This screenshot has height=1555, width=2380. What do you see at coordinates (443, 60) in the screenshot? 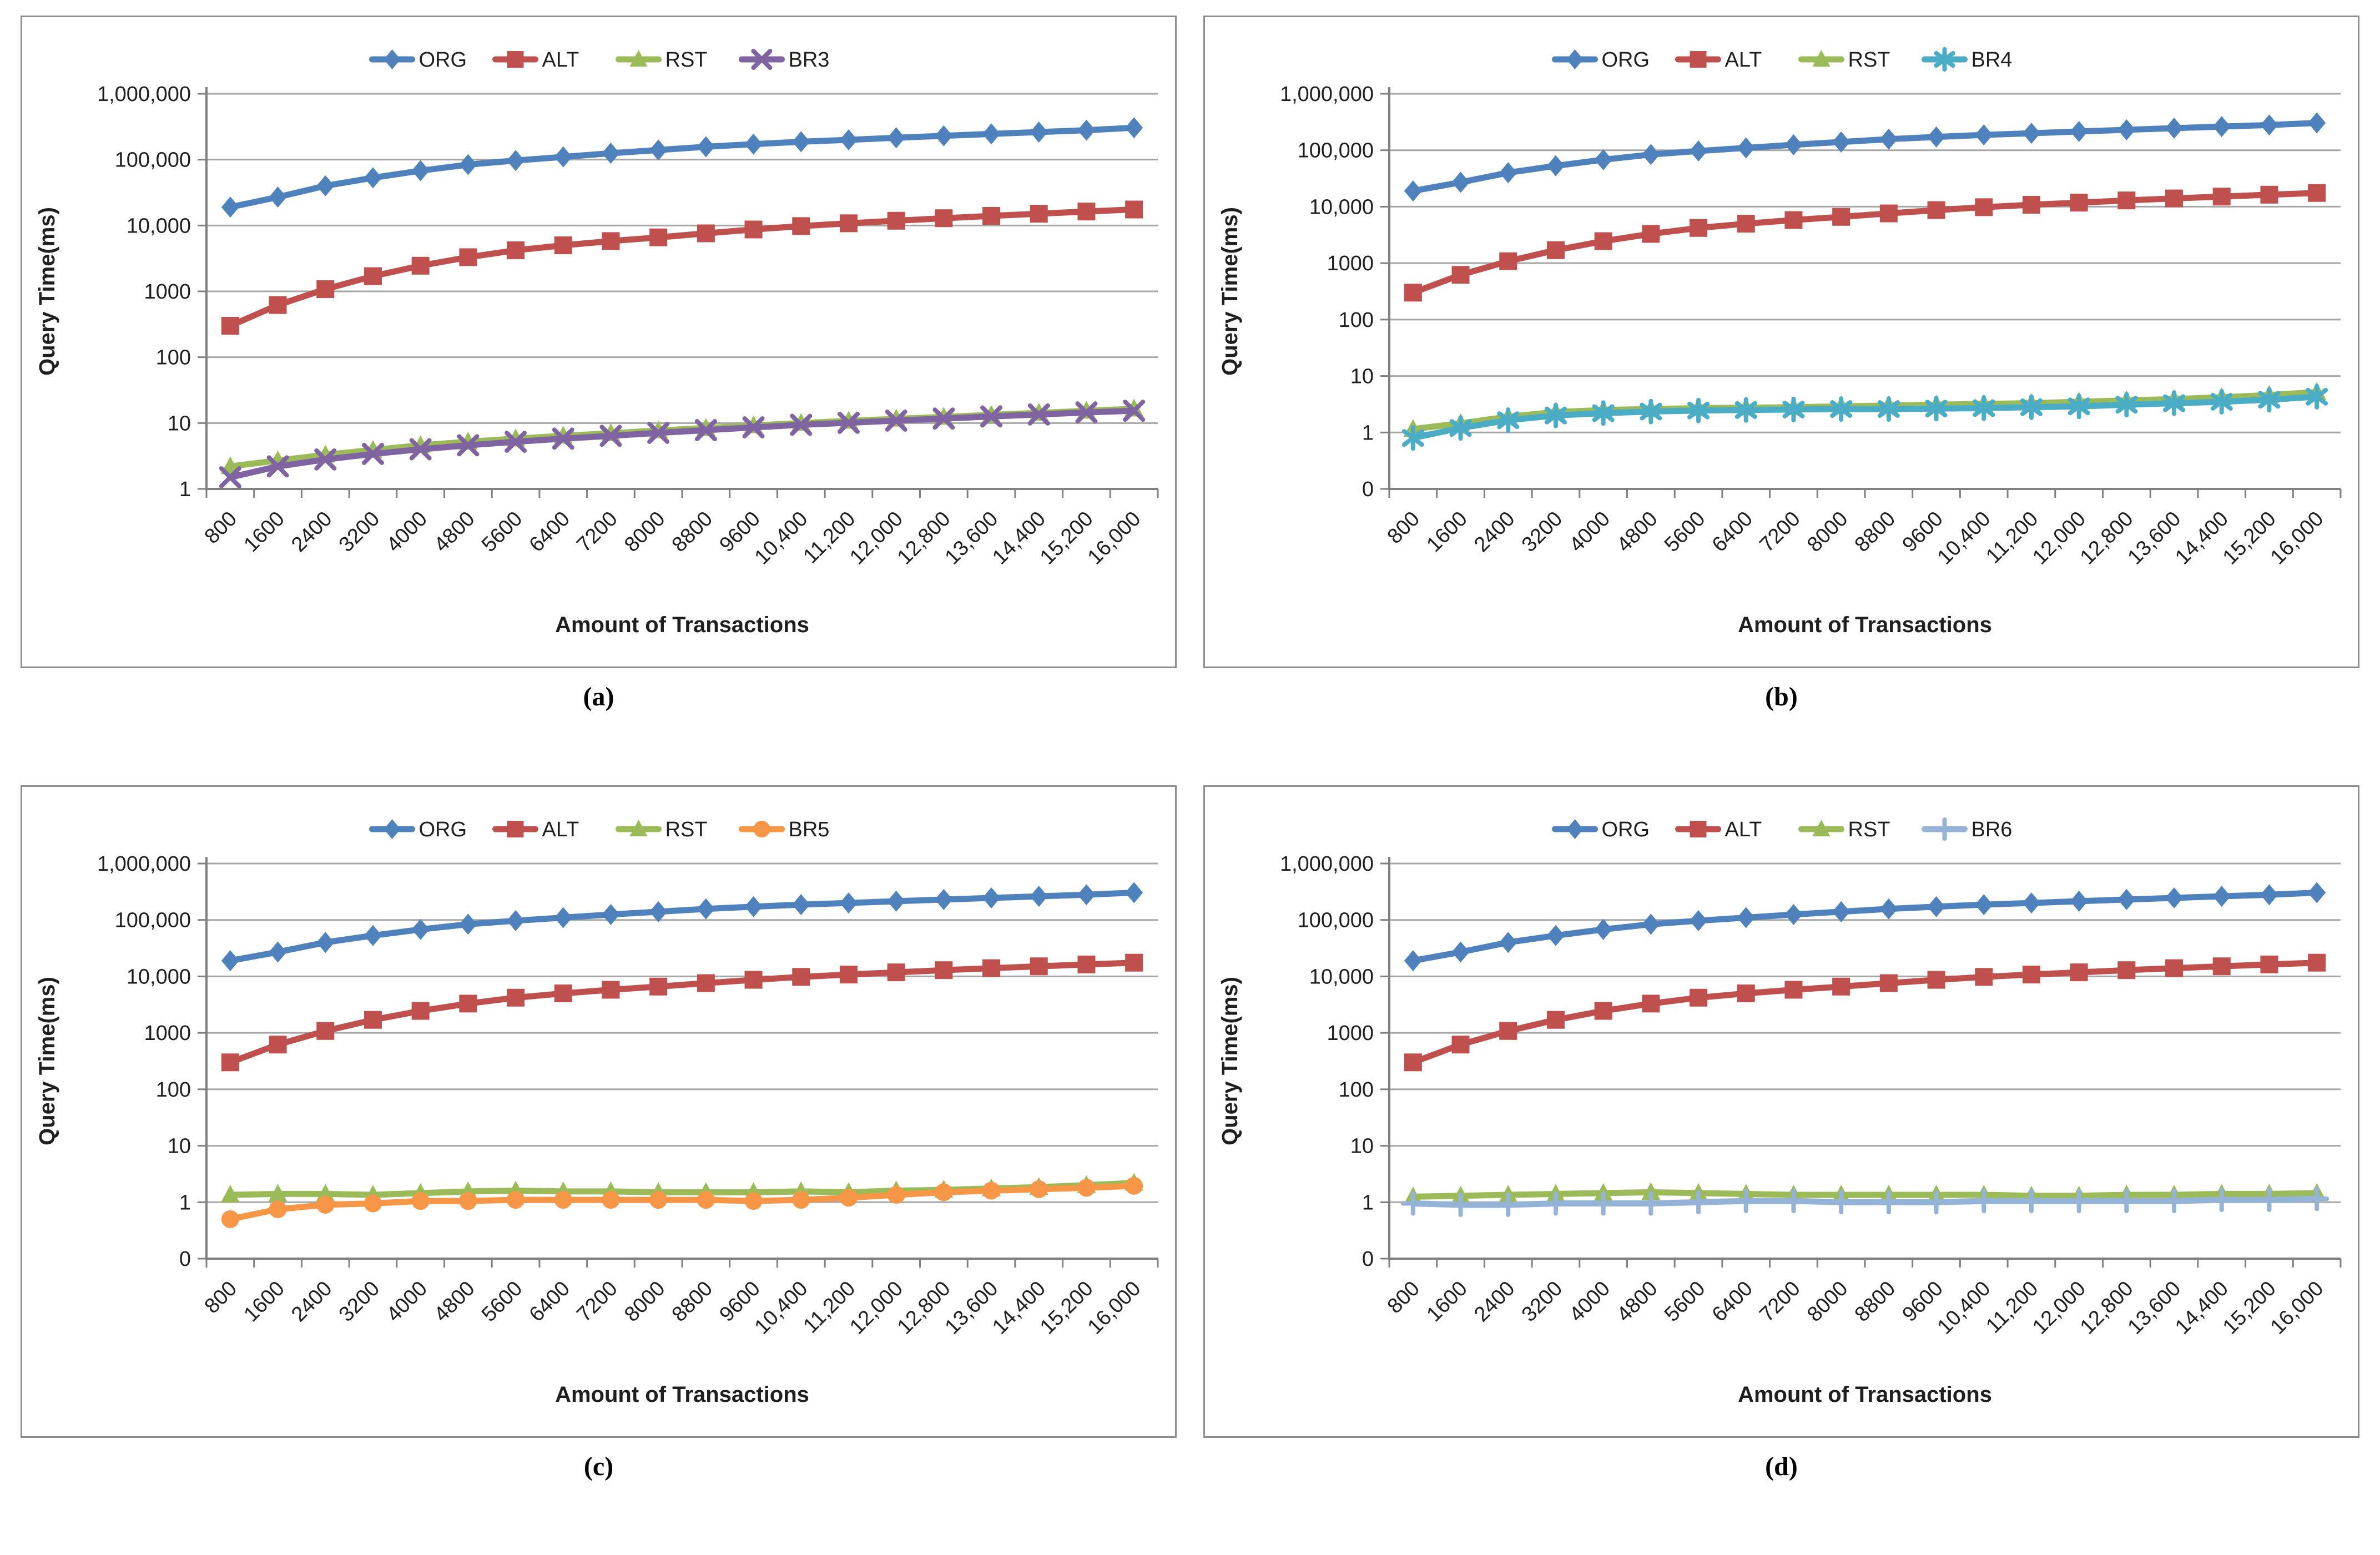
I see `legend-label-ORG: ORG` at bounding box center [443, 60].